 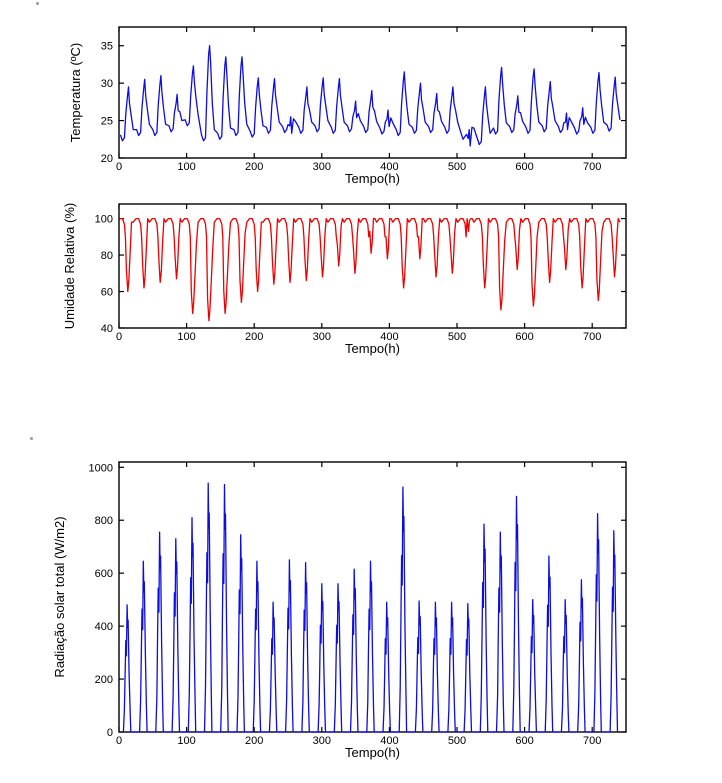 I want to click on y-tick-label: 0, so click(x=110, y=733).